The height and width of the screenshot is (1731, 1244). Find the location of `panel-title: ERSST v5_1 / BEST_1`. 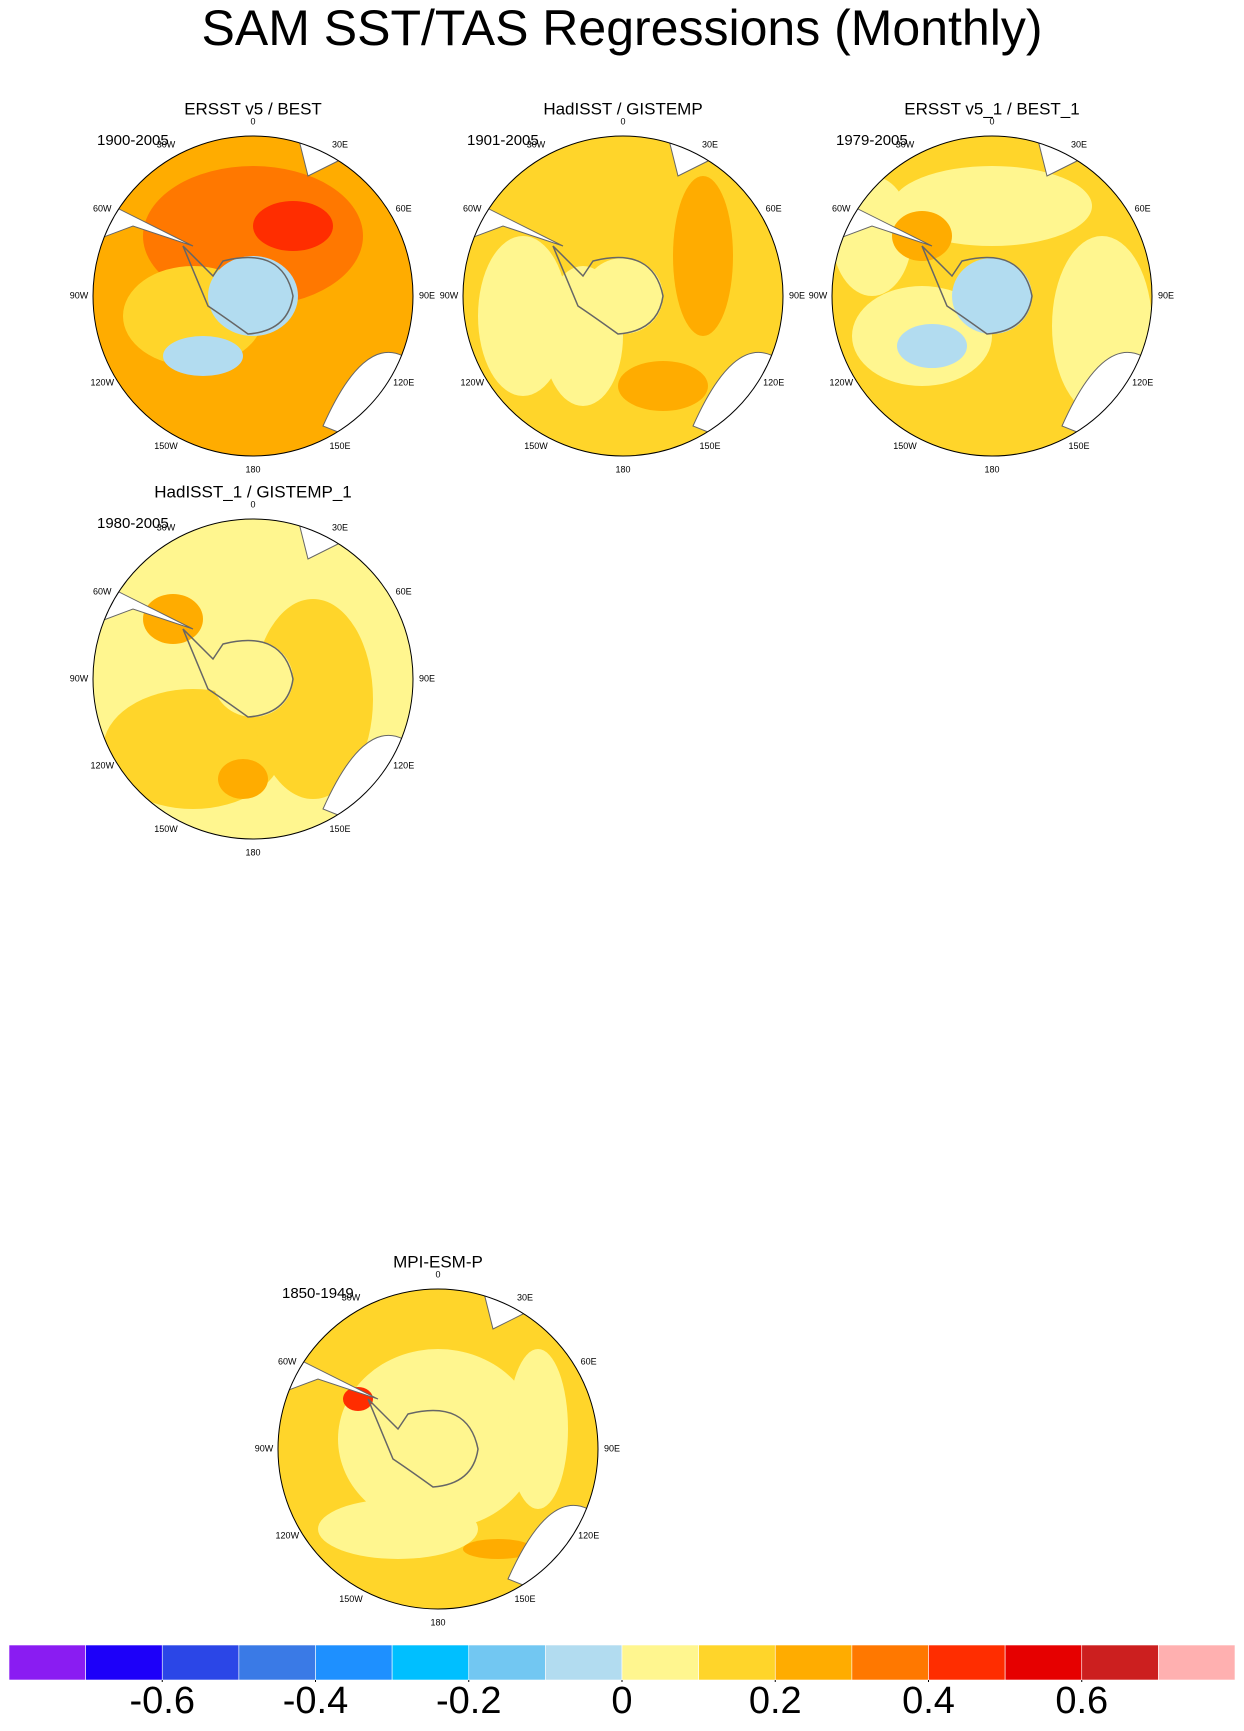

panel-title: ERSST v5_1 / BEST_1 is located at coordinates (991, 108).